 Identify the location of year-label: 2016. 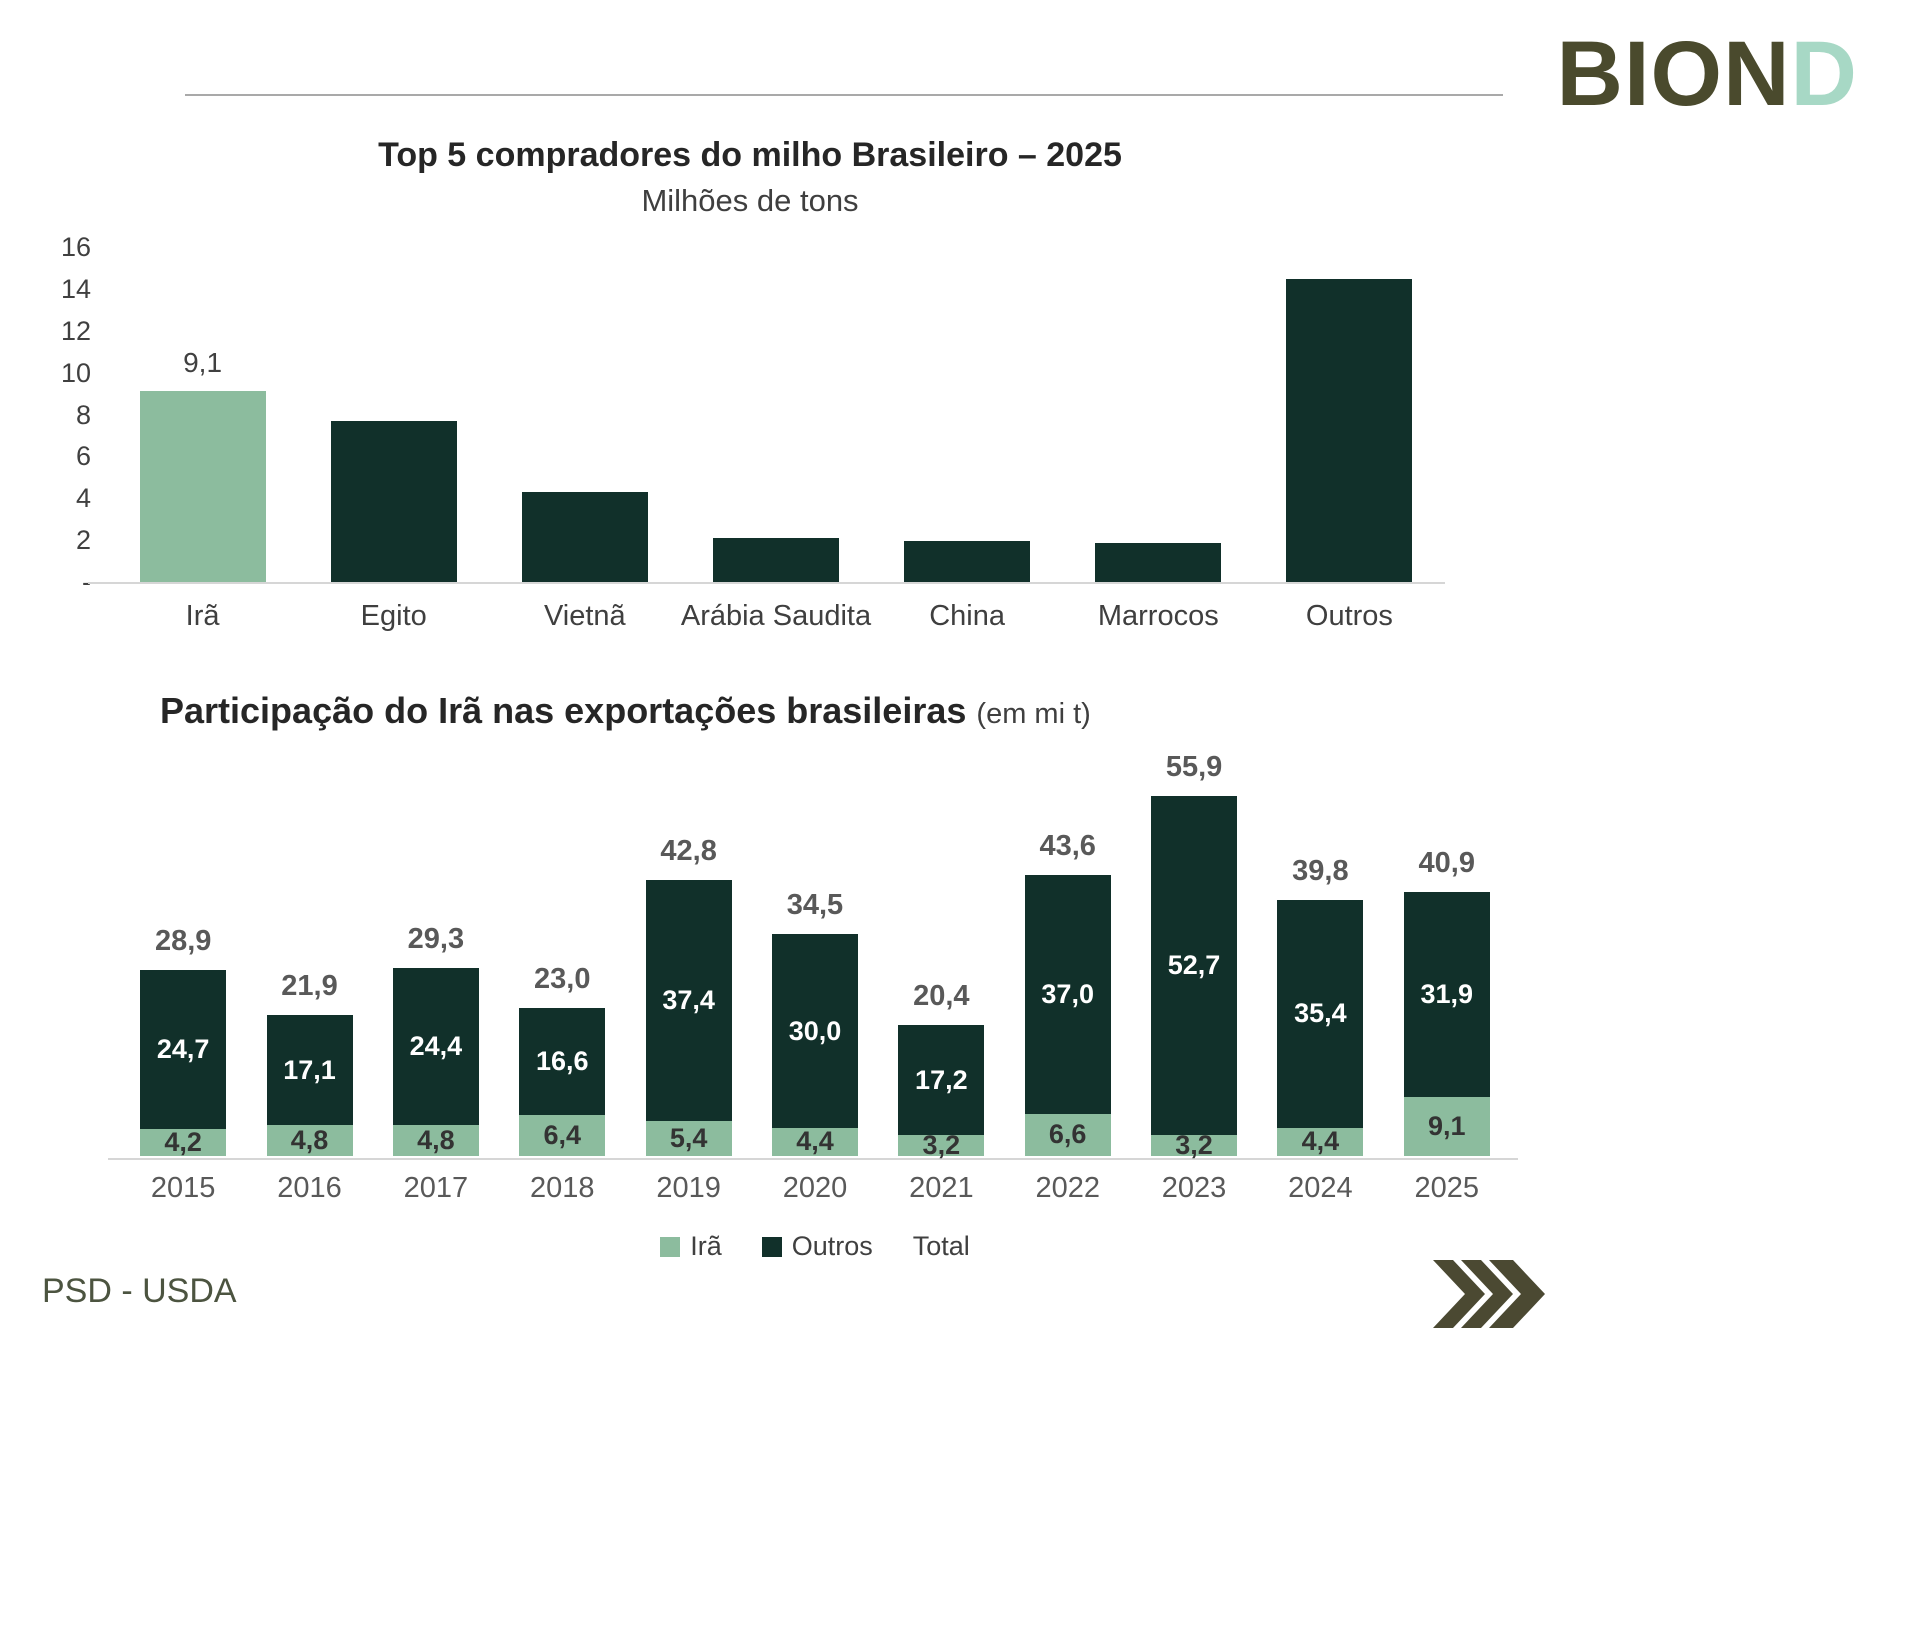
(309, 1188).